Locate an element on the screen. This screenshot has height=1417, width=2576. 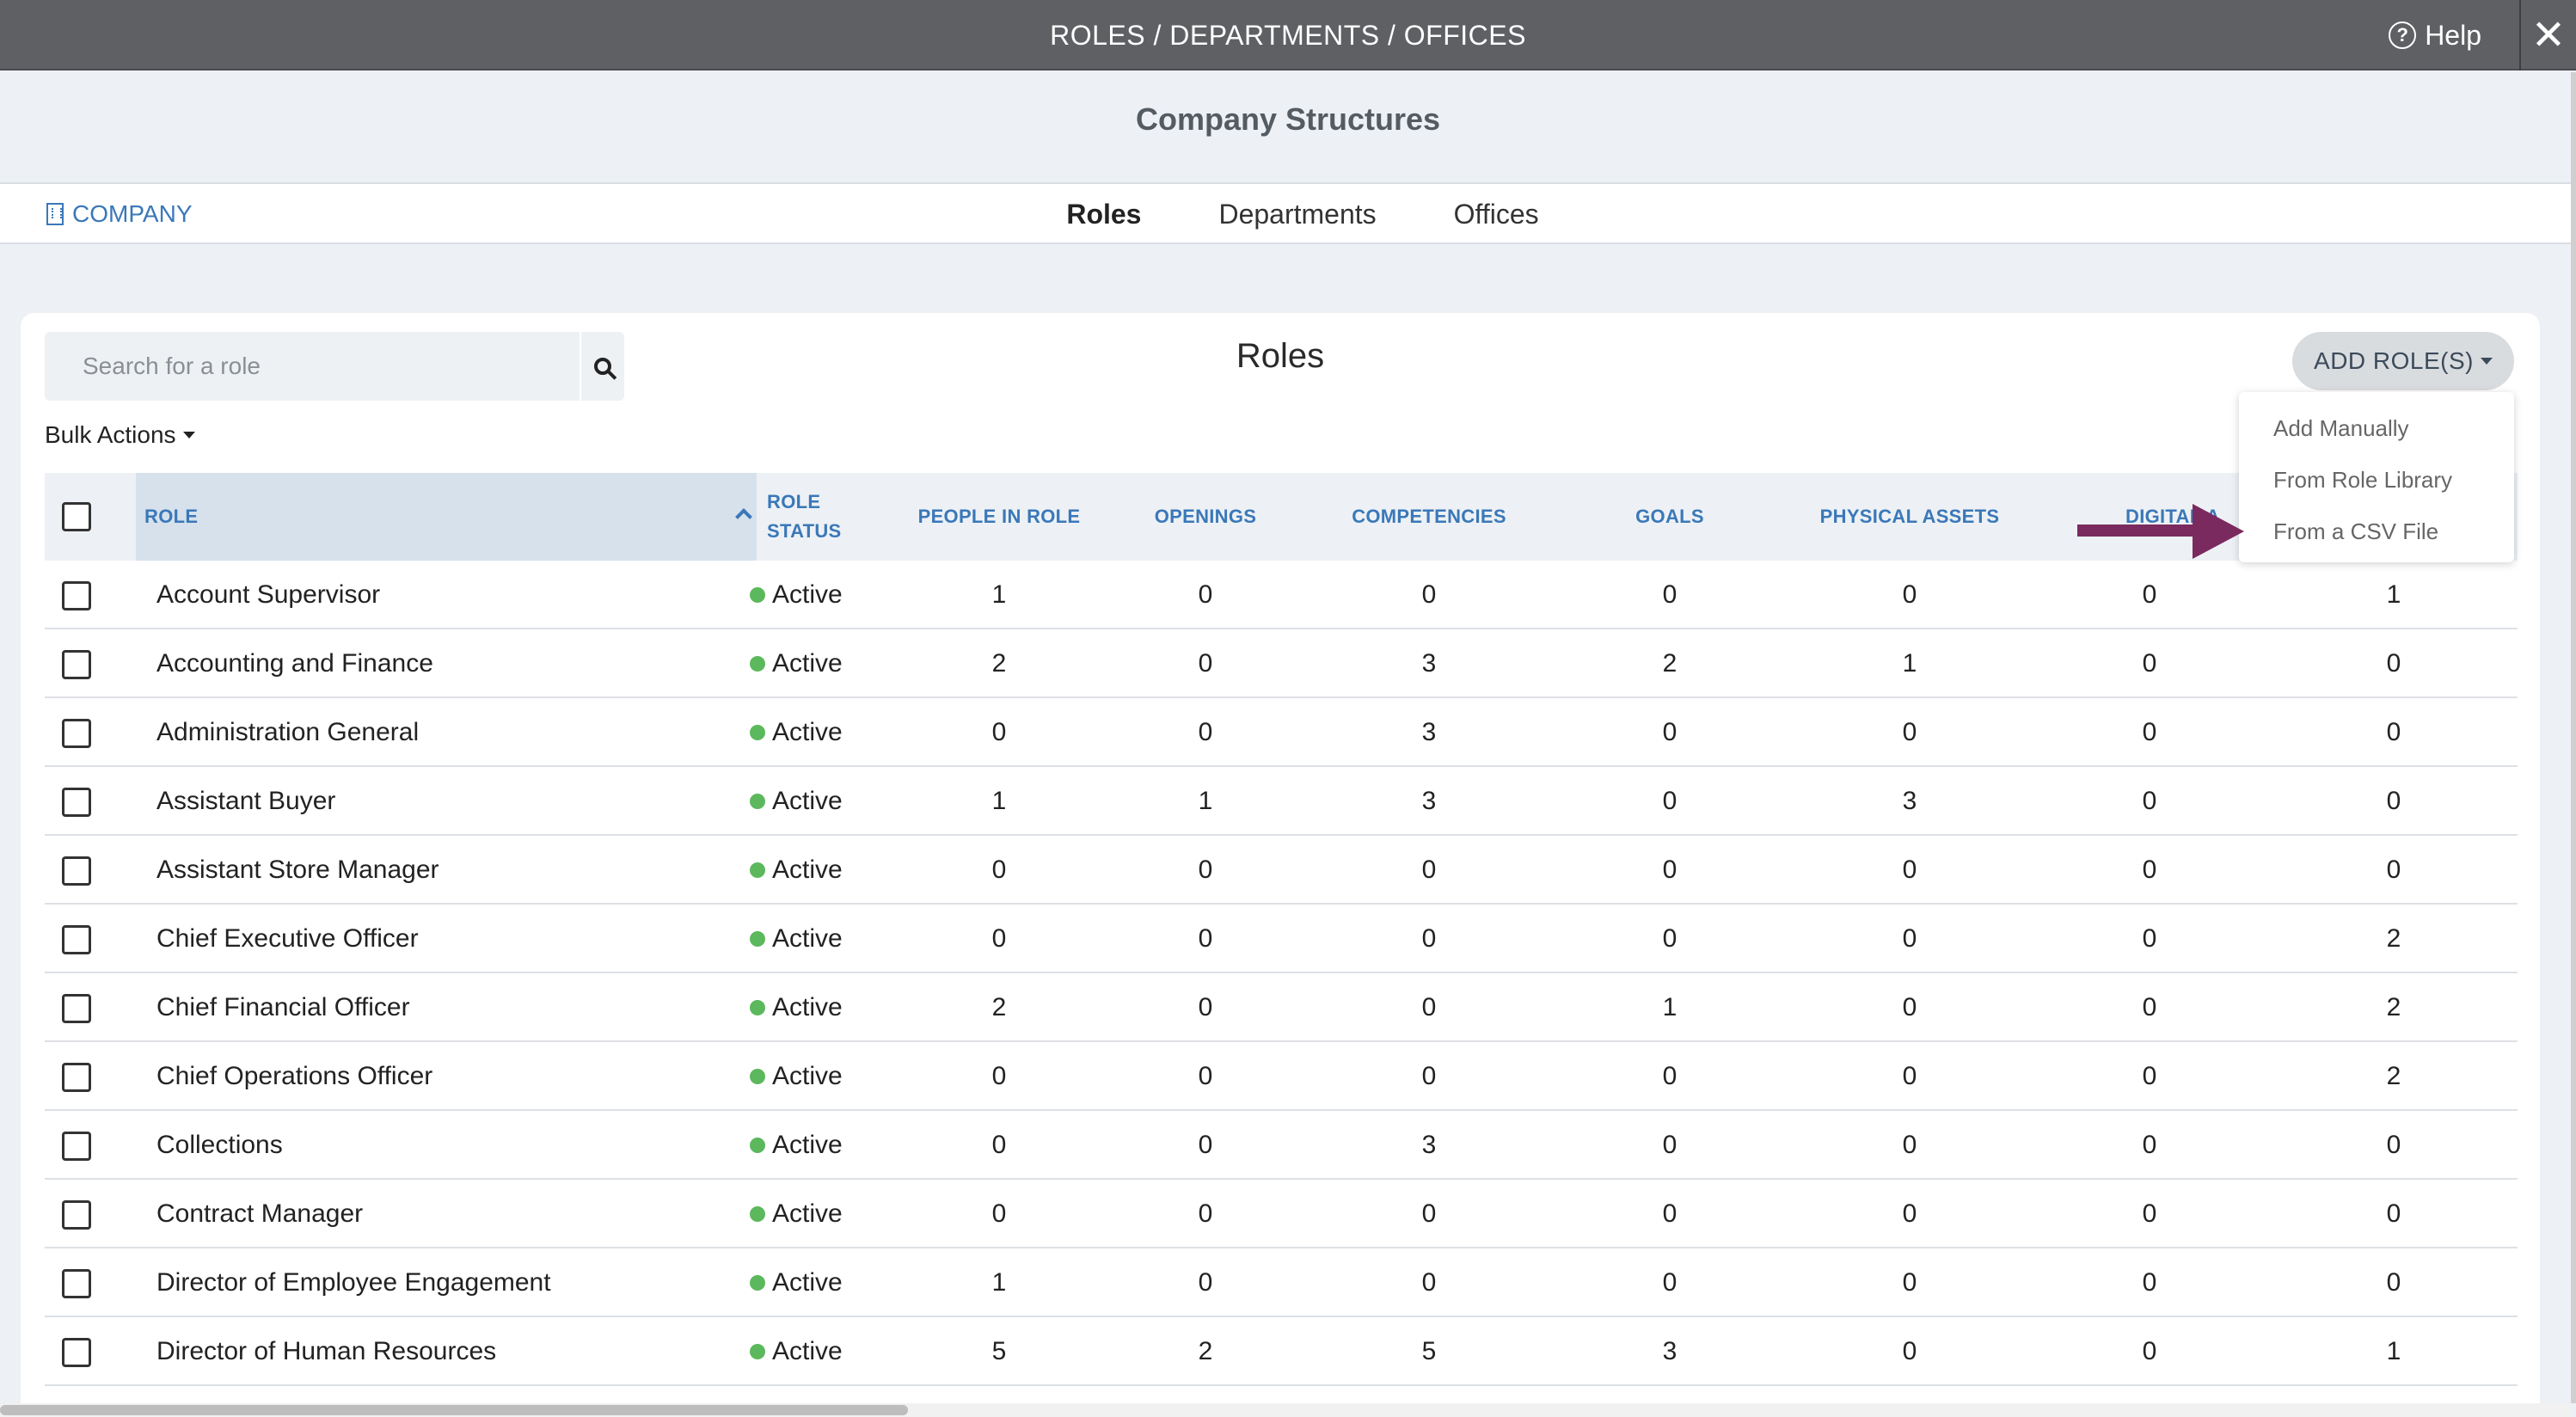
competencies-cell: 3 is located at coordinates (1429, 801).